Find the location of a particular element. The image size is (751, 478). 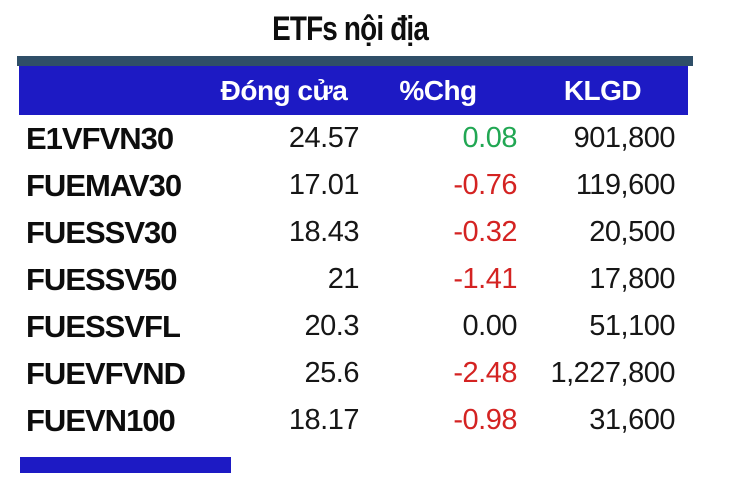

volume-cell: 1,227,800 is located at coordinates (612, 373).